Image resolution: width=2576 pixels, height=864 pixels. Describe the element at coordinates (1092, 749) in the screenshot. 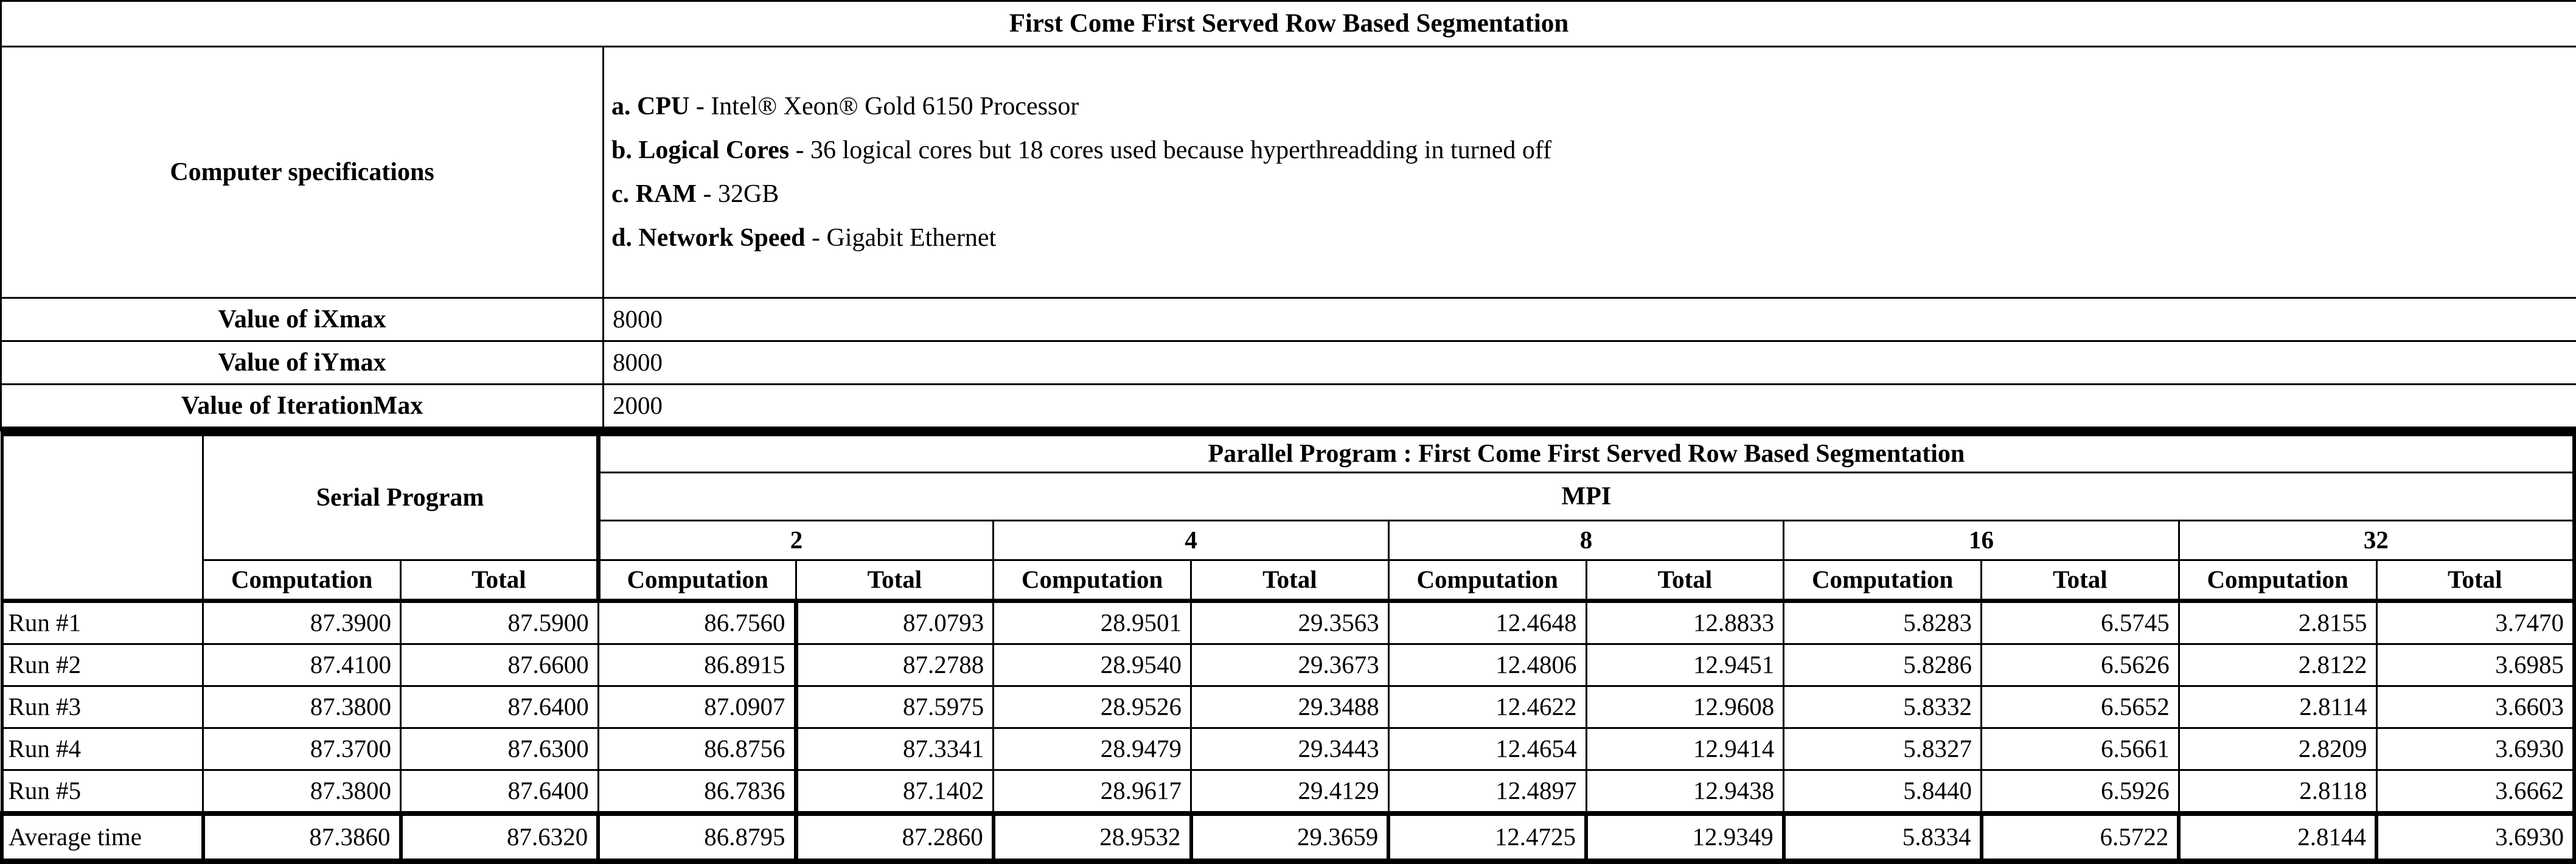

I see `time-cell: 28.9479` at that location.